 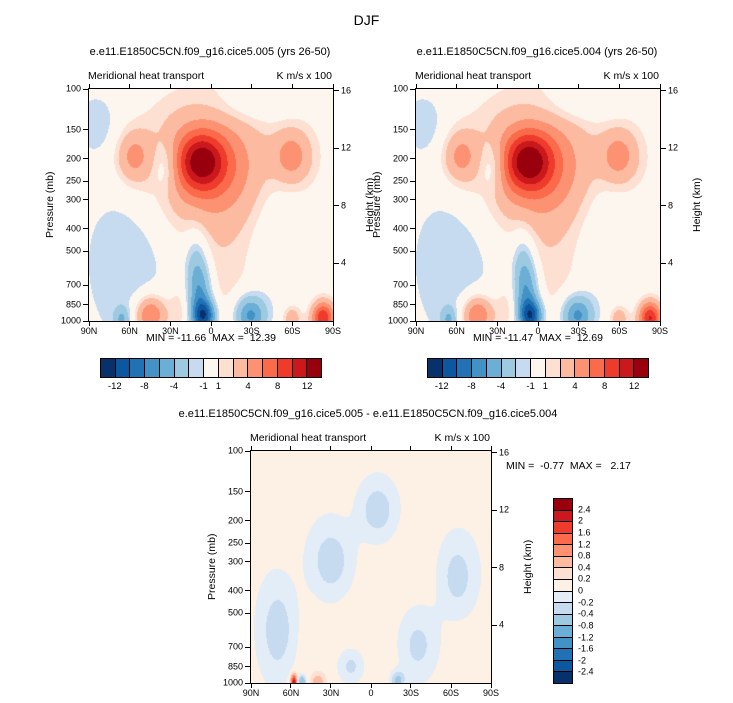 What do you see at coordinates (586, 671) in the screenshot?
I see `colorbar-tick-label: -2.4` at bounding box center [586, 671].